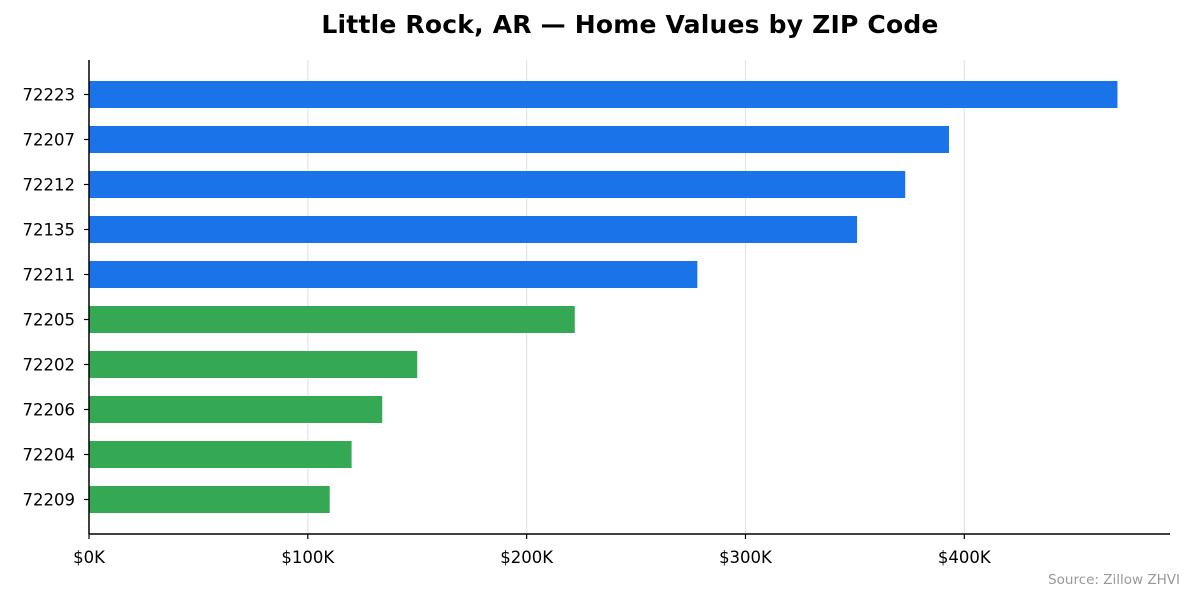  I want to click on y-tick-label: 72206, so click(49, 410).